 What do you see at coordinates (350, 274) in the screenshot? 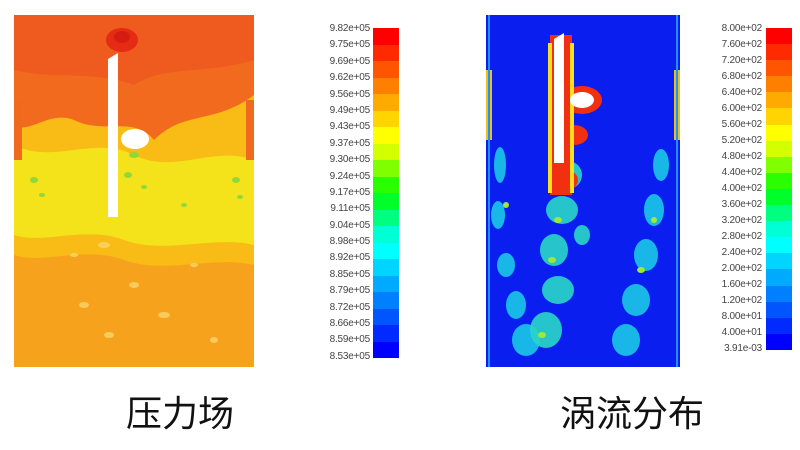
I see `legend-label: 8.85e+05` at bounding box center [350, 274].